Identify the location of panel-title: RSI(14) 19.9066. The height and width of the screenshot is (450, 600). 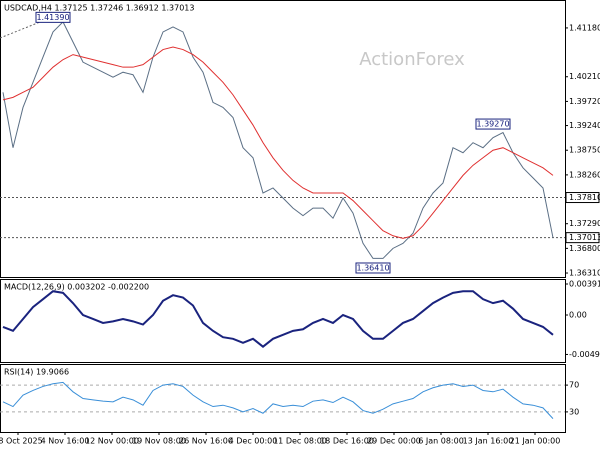
(36, 372).